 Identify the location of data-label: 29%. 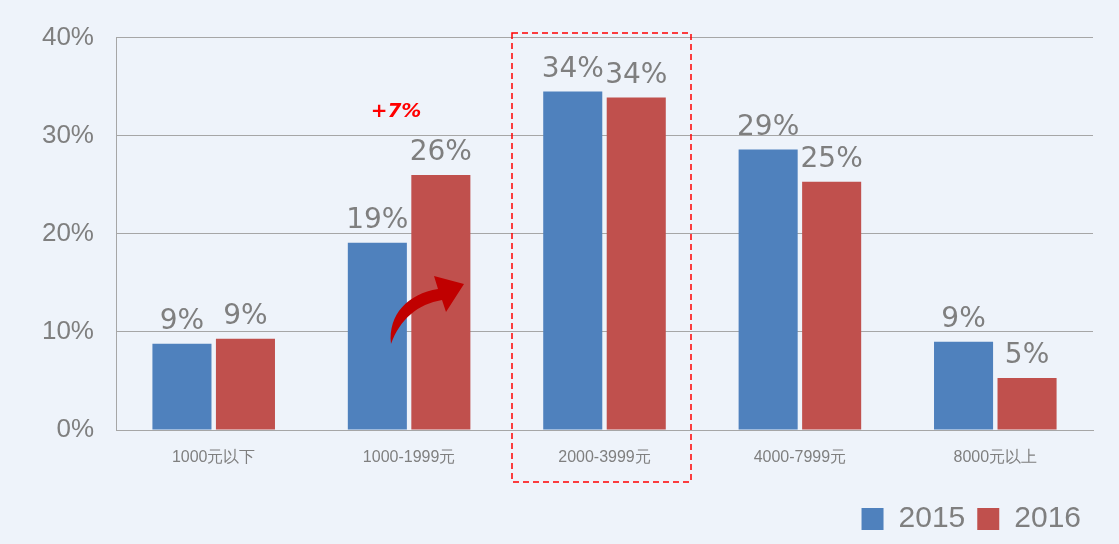
(768, 125).